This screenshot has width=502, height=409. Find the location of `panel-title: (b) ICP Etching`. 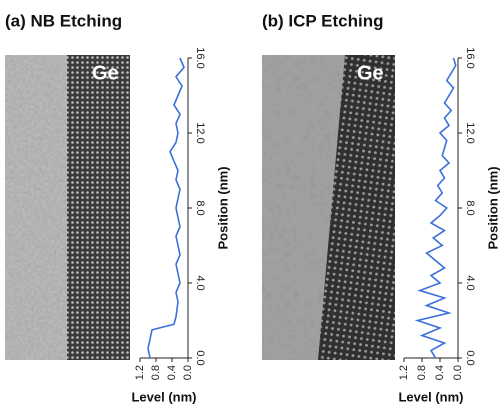

panel-title: (b) ICP Etching is located at coordinates (323, 20).